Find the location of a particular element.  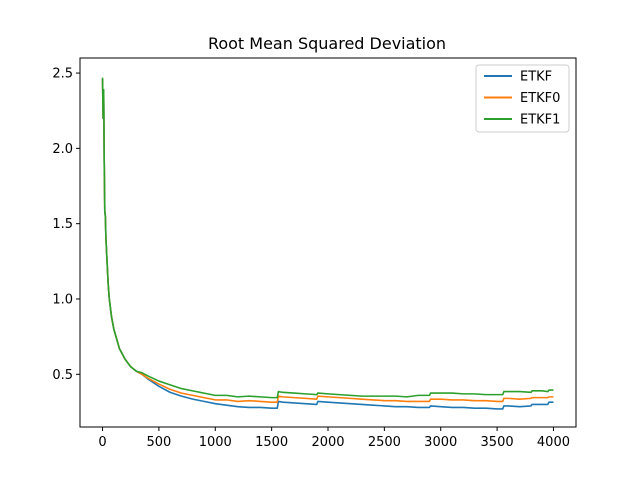

x-tick-label: 500 is located at coordinates (158, 442).